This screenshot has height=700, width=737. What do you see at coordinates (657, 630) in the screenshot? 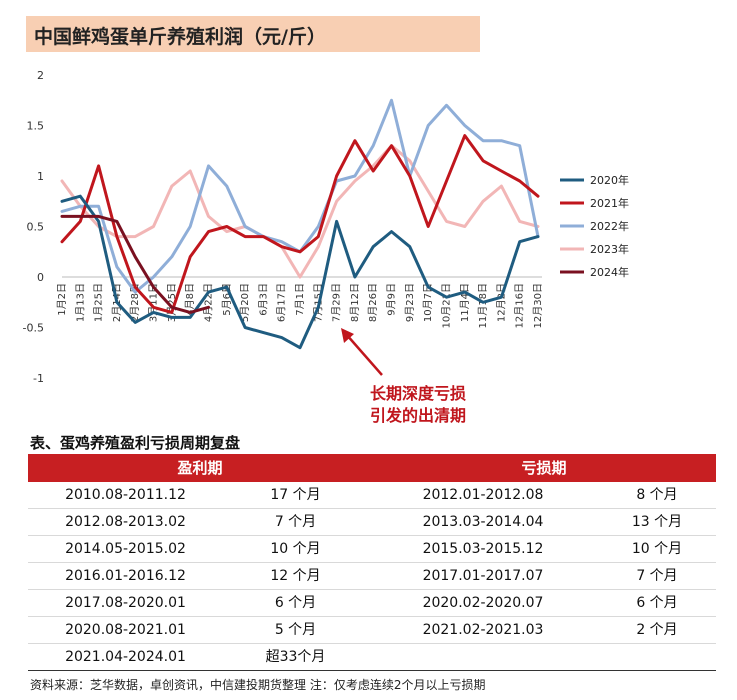
I see `loss-duration-cell: 2 个月` at bounding box center [657, 630].